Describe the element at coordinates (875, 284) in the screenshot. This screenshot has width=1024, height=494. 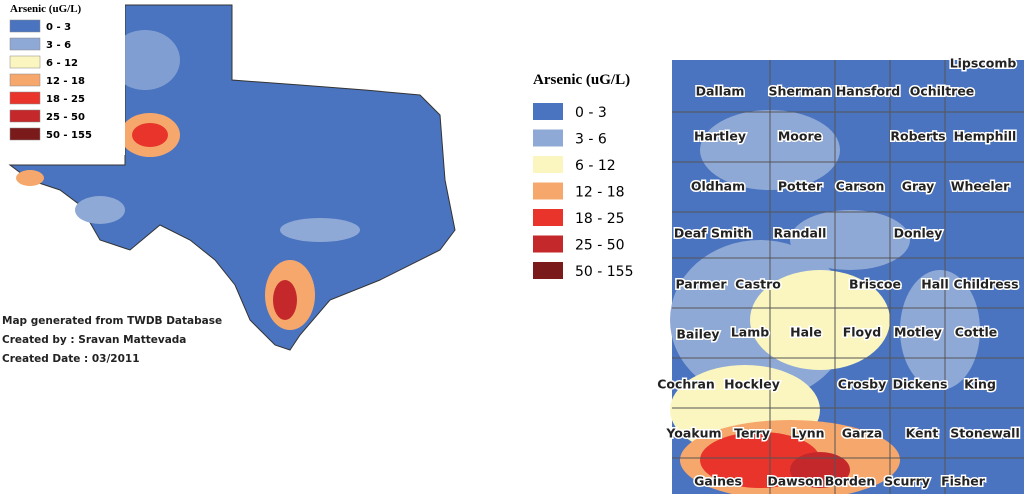
I see `county-label: Briscoe` at that location.